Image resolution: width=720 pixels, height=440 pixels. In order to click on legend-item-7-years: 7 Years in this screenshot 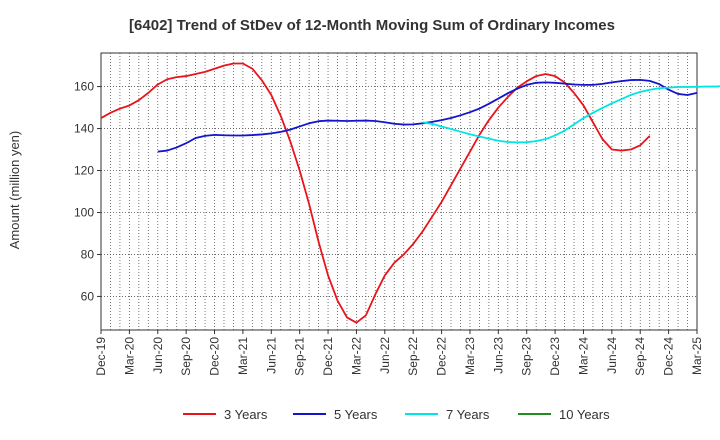, I will do `click(447, 414)`.